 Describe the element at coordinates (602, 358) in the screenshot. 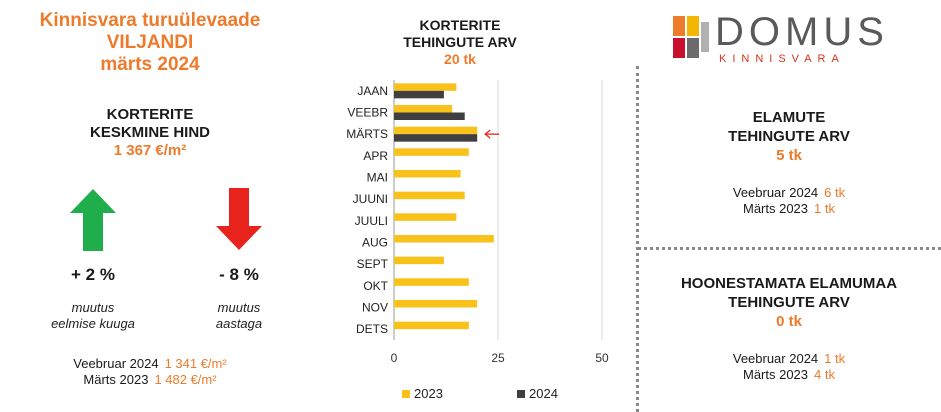

I see `x-tick-label: 50` at that location.